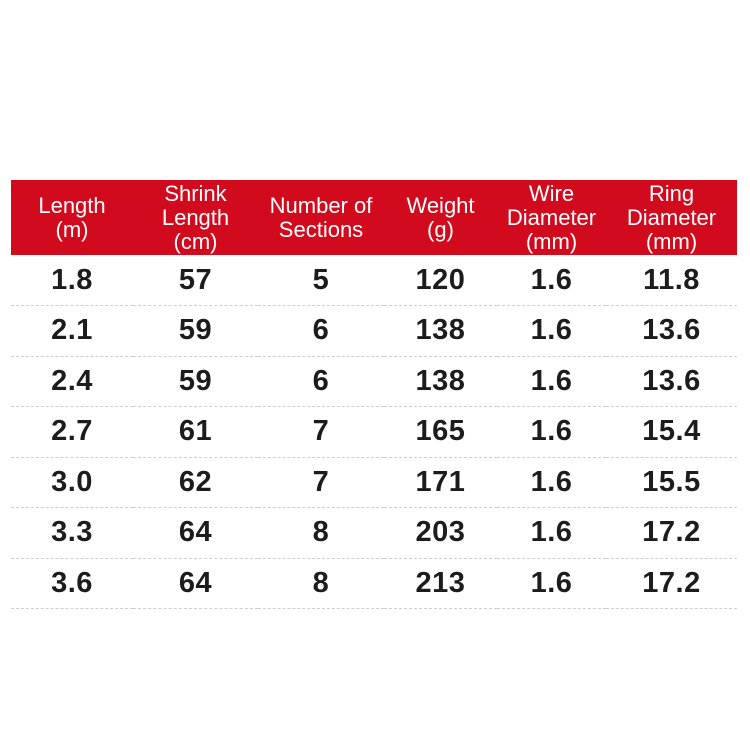 This screenshot has width=750, height=750. What do you see at coordinates (72, 431) in the screenshot?
I see `cell-length: 2.7` at bounding box center [72, 431].